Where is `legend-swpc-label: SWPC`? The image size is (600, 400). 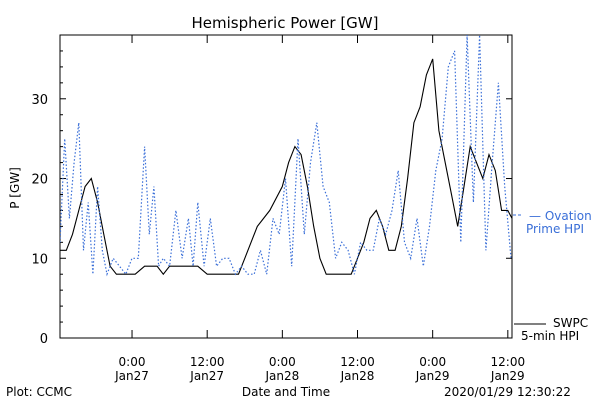
legend-swpc-label: SWPC is located at coordinates (570, 323).